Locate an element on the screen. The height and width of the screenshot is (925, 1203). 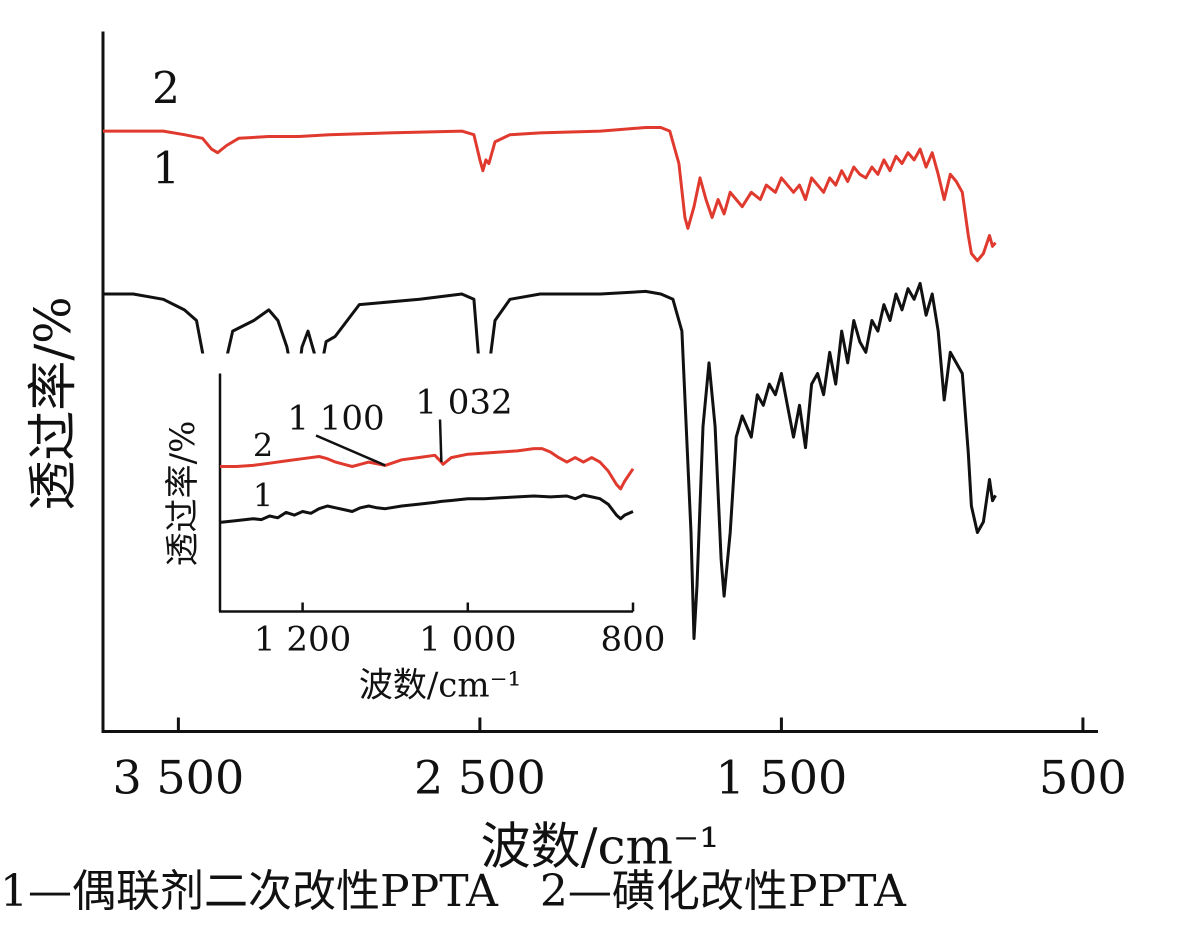
inset-annotation-label: 1 100 is located at coordinates (335, 419).